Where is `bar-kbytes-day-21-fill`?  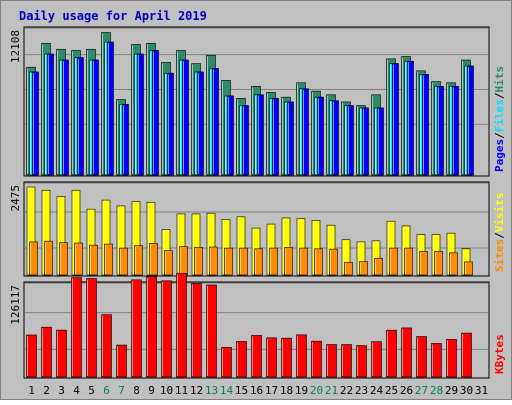
bar-kbytes-day-21-fill is located at coordinates (331, 361).